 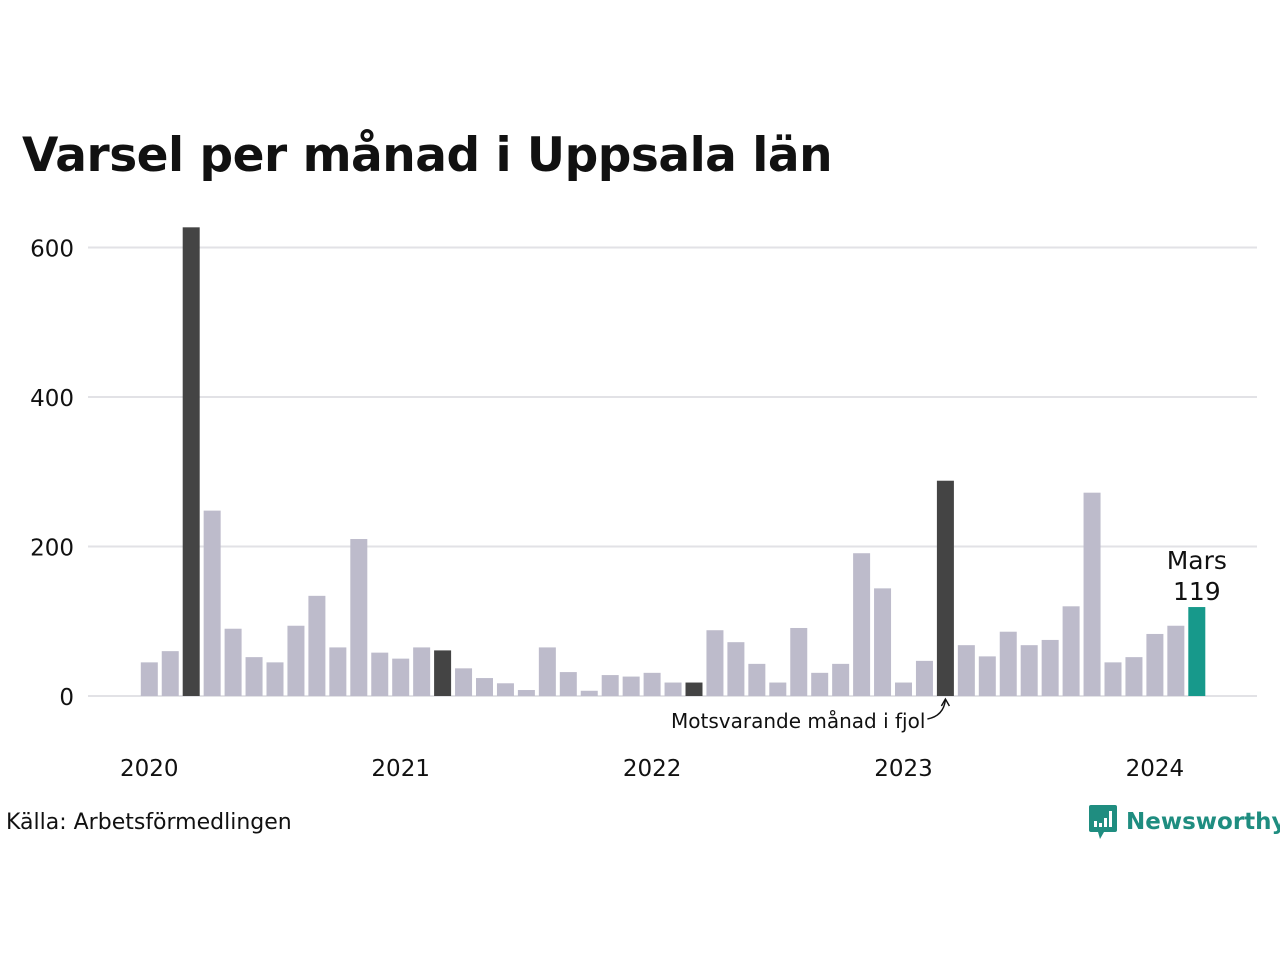 What do you see at coordinates (149, 822) in the screenshot?
I see `source-note: Källa: Arbetsförmedlingen` at bounding box center [149, 822].